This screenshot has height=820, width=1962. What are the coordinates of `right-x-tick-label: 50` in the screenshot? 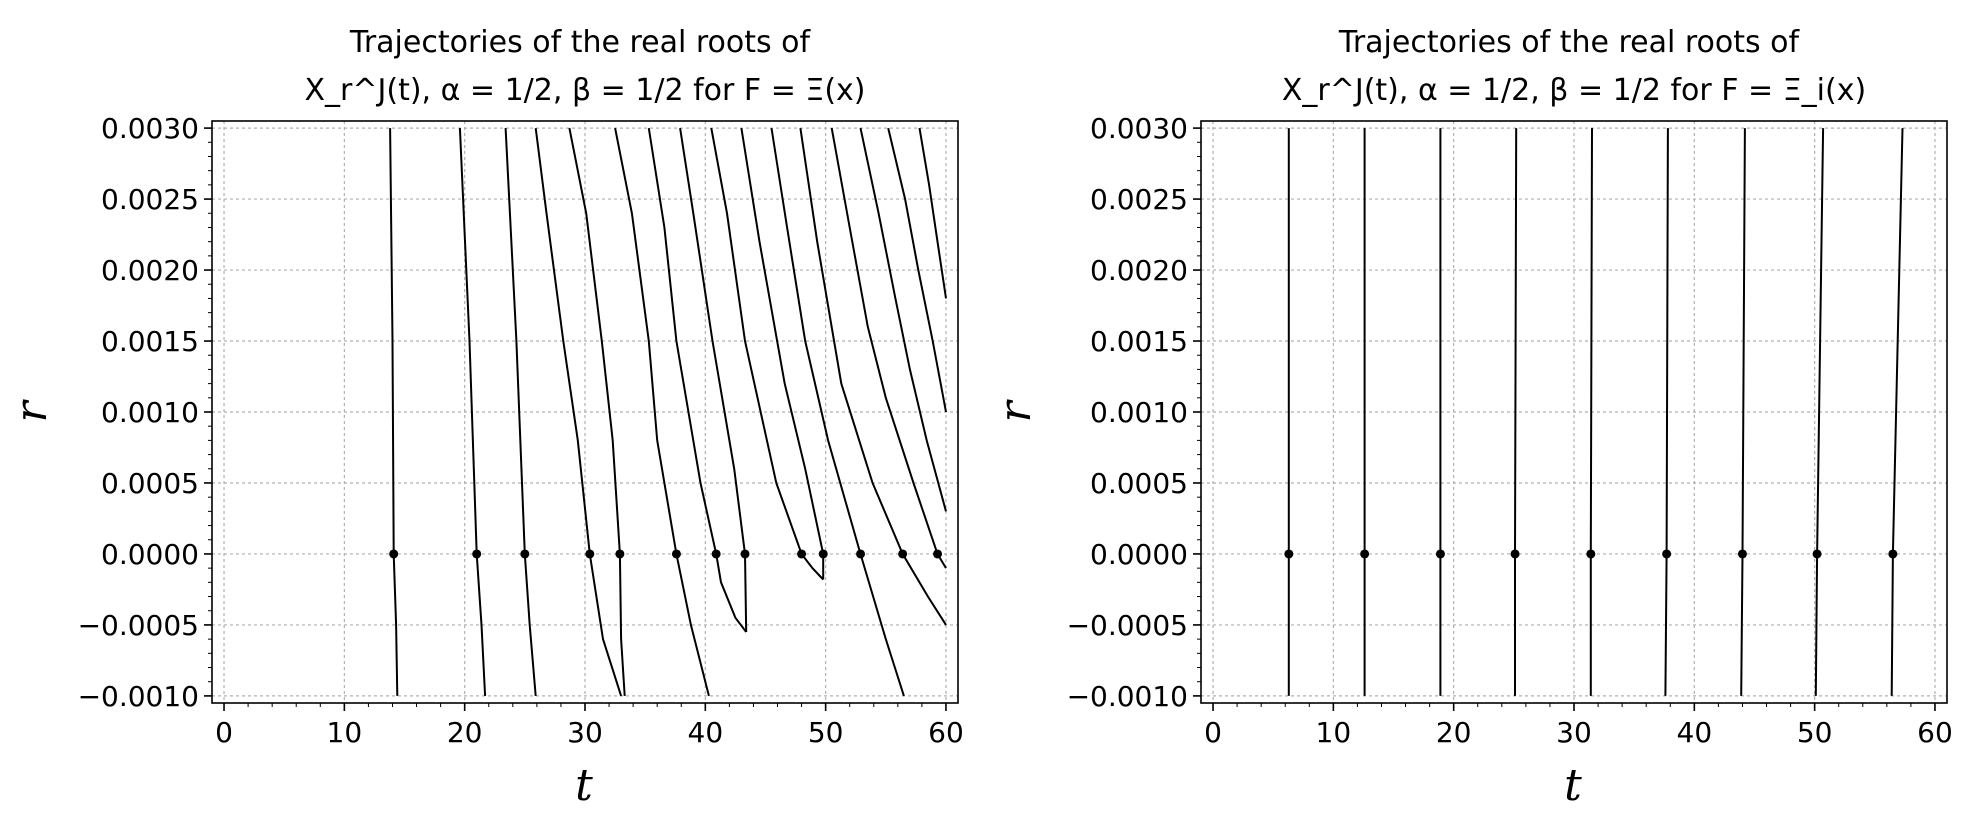 It's located at (1815, 732).